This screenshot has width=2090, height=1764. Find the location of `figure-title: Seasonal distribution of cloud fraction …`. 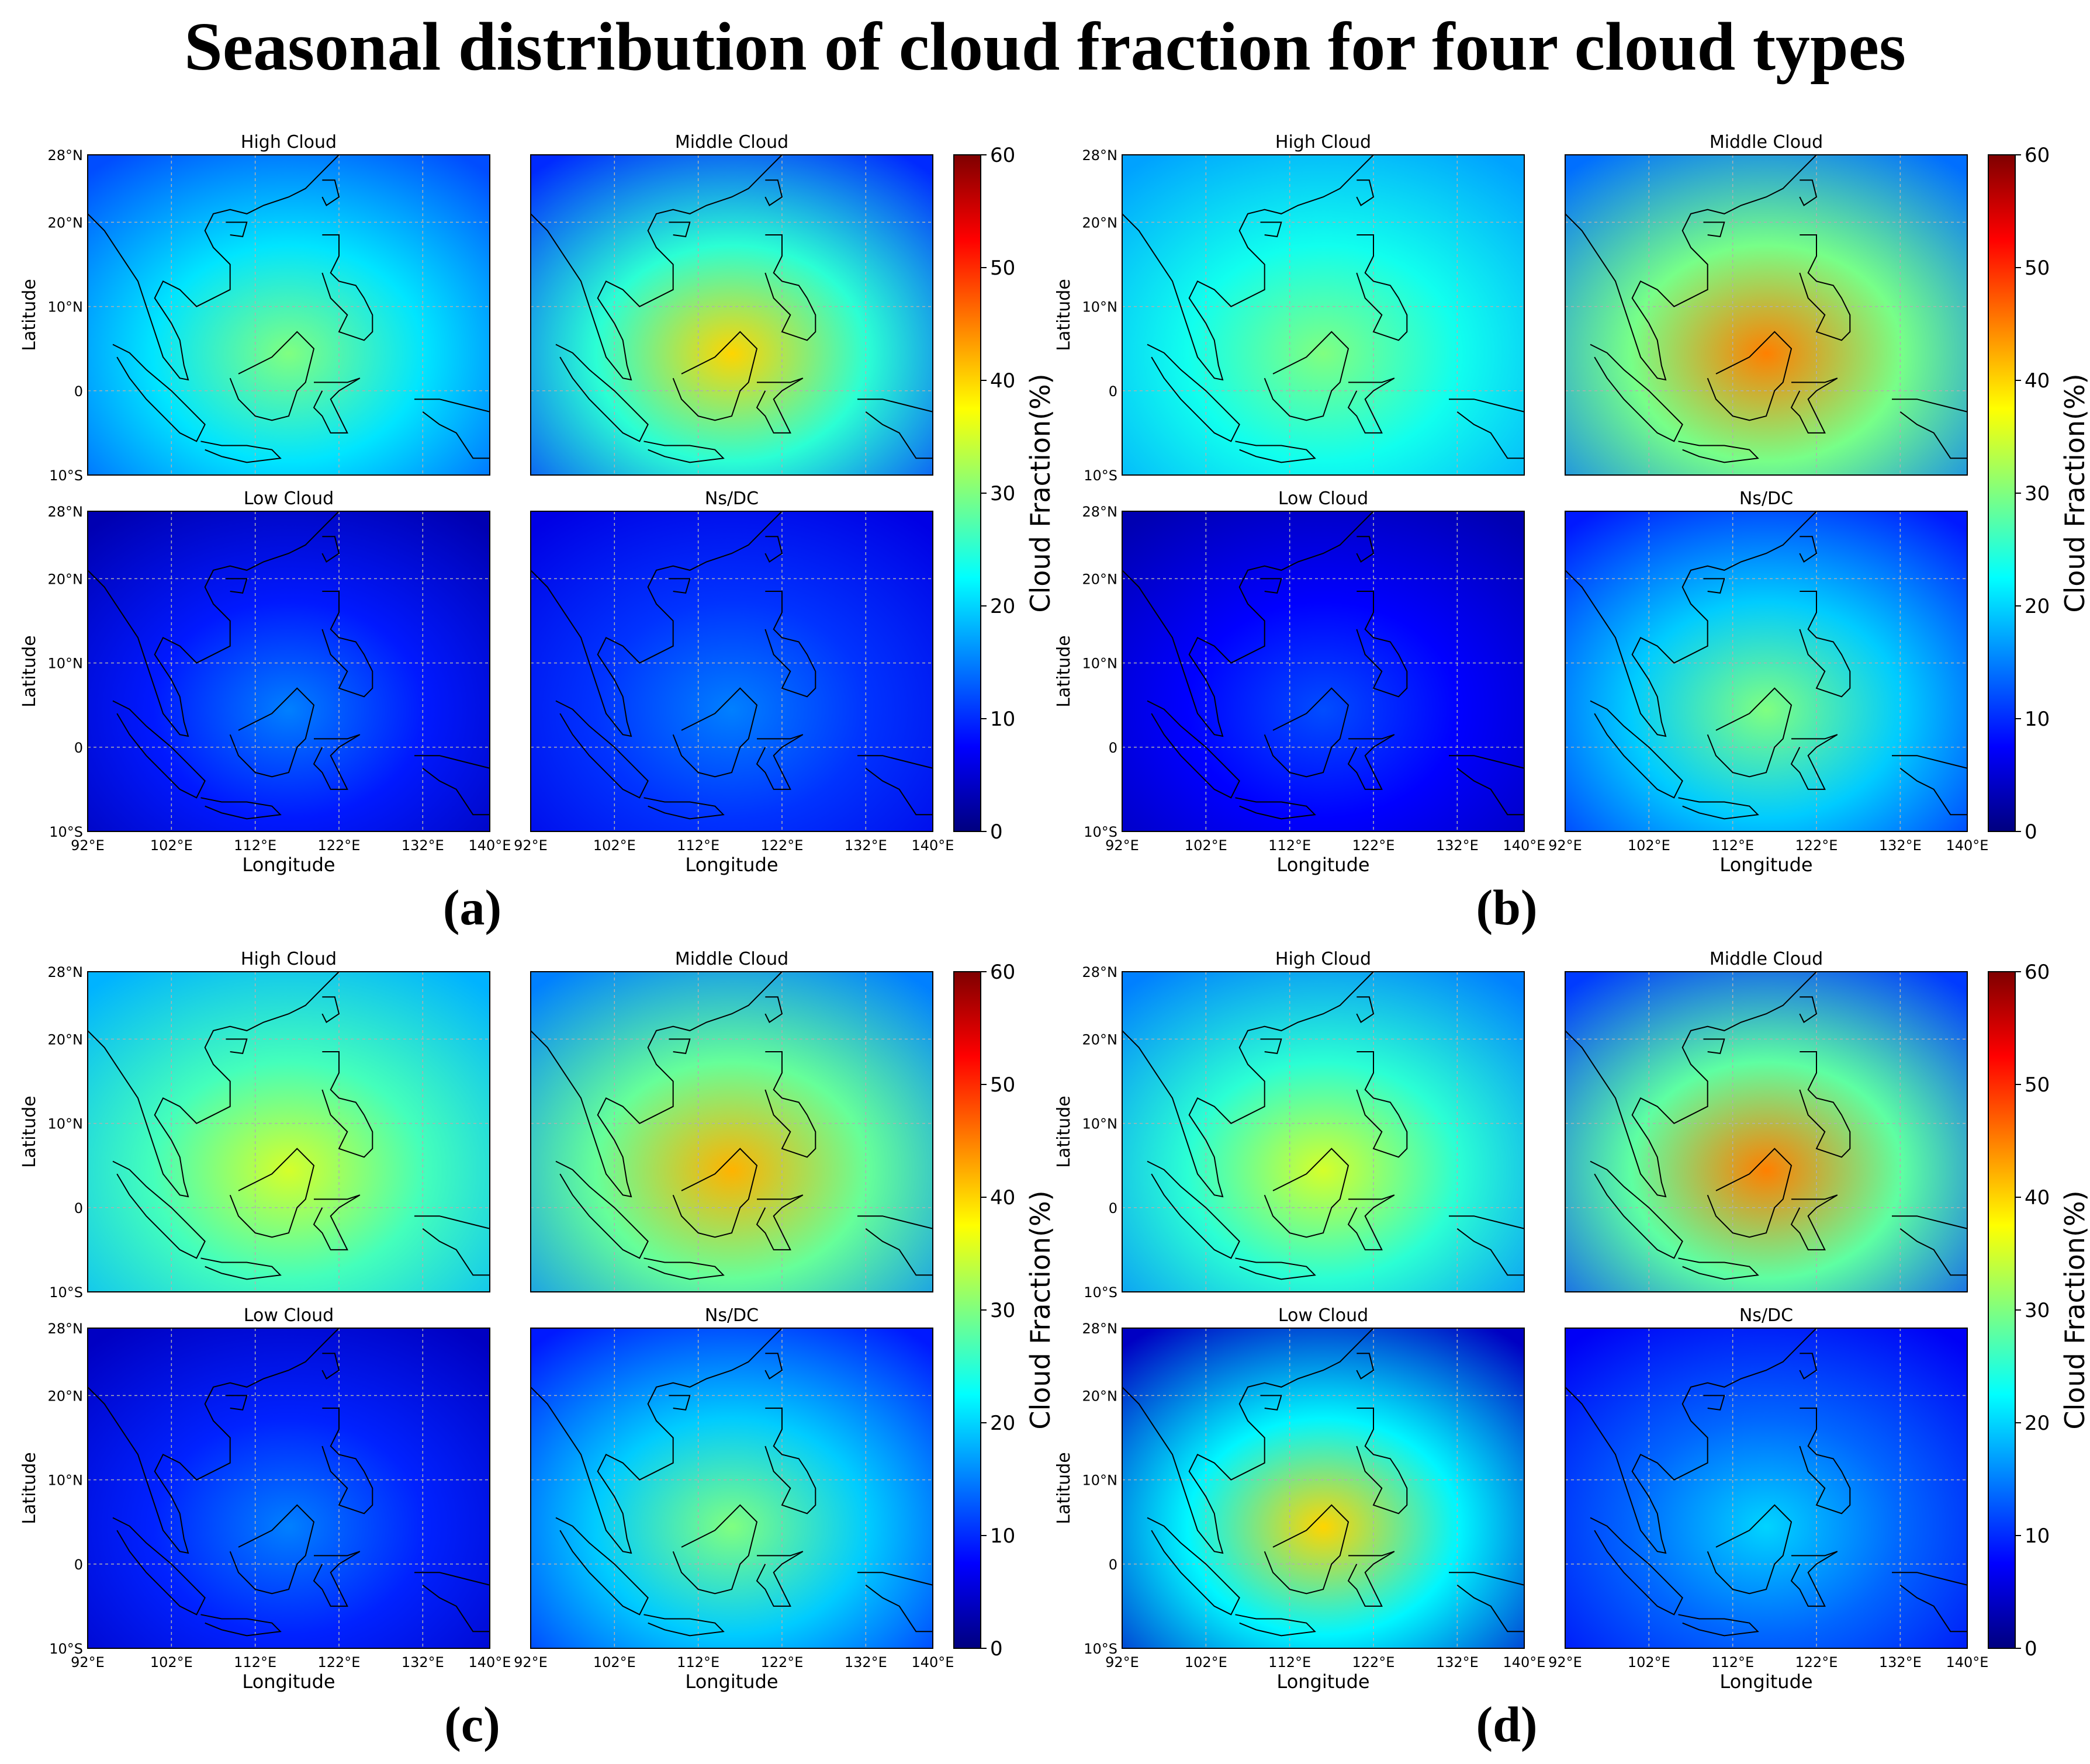

figure-title: Seasonal distribution of cloud fraction … is located at coordinates (1045, 46).